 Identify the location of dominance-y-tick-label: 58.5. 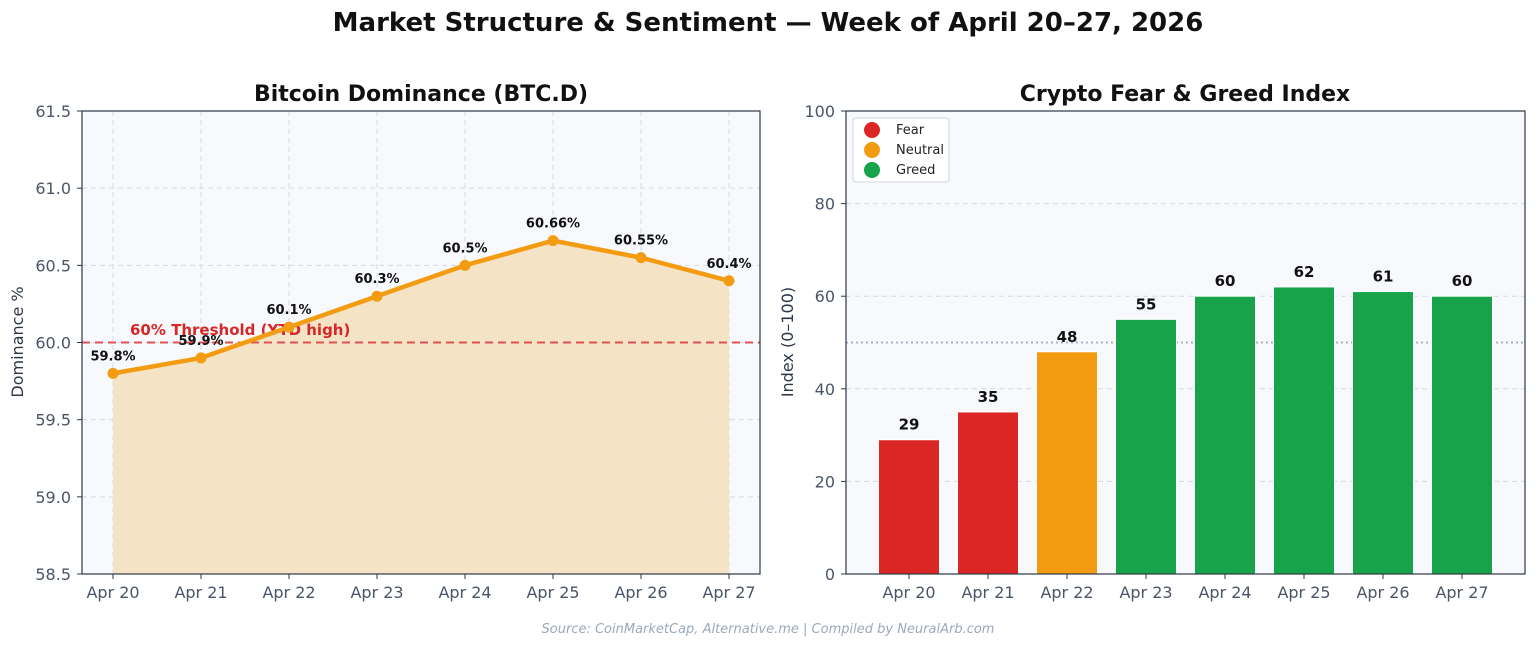
(53, 574).